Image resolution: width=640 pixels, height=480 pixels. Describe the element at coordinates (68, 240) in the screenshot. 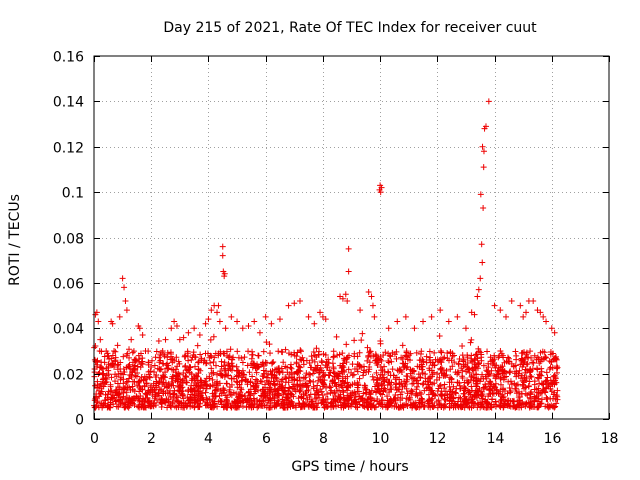

I see `y-tick-label: 0.08` at that location.